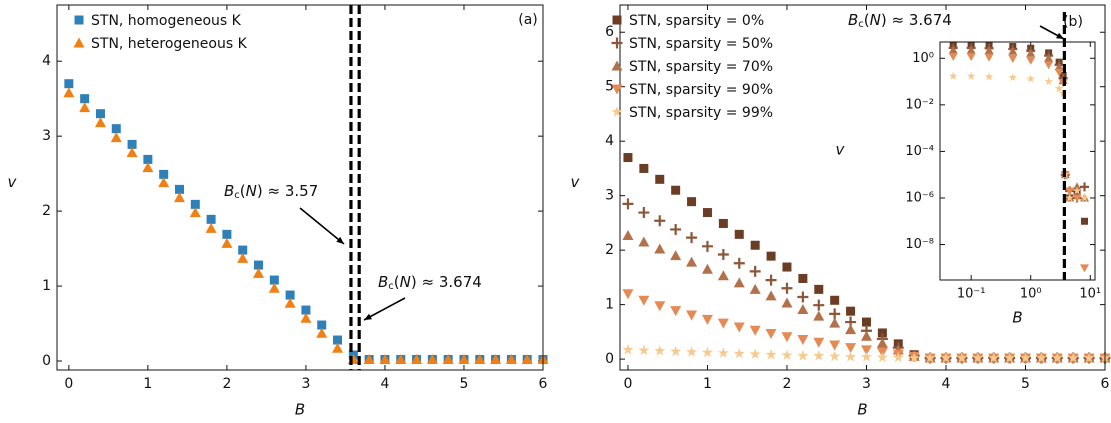 The height and width of the screenshot is (423, 1111). Describe the element at coordinates (46, 211) in the screenshot. I see `y-tick-label: 2` at that location.